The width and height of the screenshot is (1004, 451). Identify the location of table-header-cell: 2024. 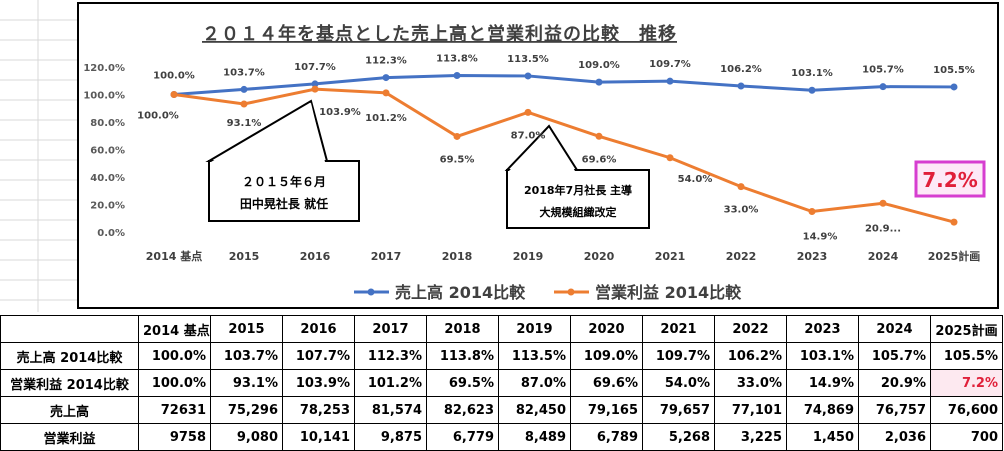
(894, 329).